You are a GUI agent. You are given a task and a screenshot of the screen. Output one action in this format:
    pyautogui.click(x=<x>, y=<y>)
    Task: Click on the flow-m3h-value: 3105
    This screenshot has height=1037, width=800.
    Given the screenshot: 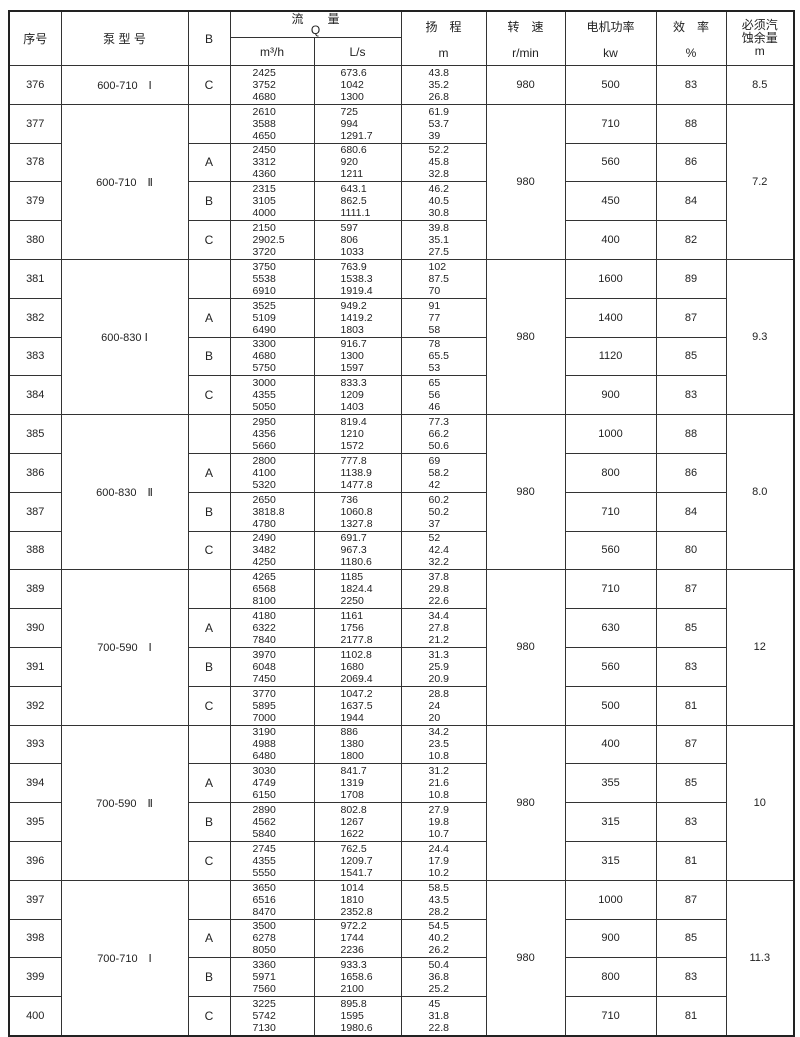 What is the action you would take?
    pyautogui.click(x=264, y=201)
    